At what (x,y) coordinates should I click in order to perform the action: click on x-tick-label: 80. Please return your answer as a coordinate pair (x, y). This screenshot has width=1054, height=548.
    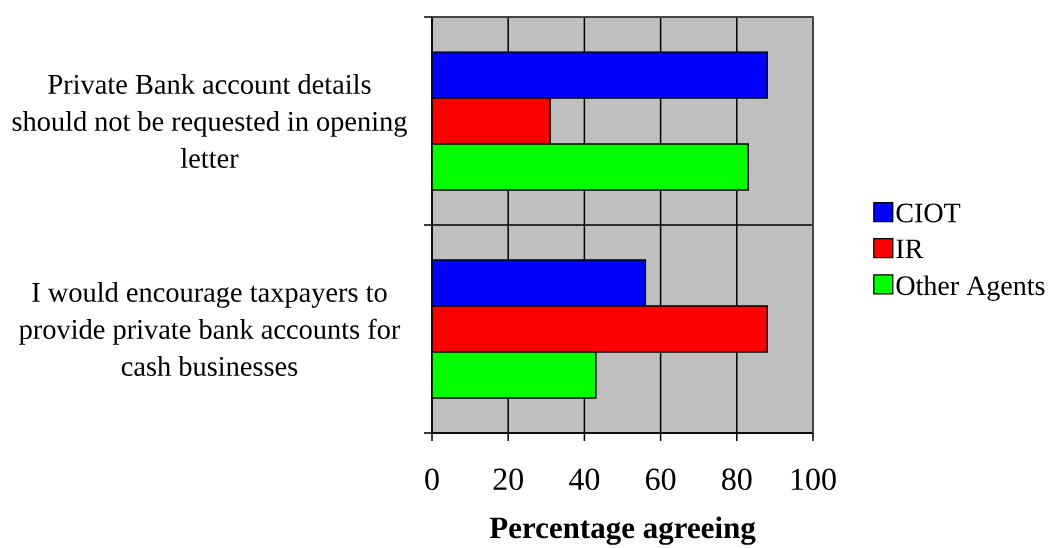
    Looking at the image, I should click on (737, 479).